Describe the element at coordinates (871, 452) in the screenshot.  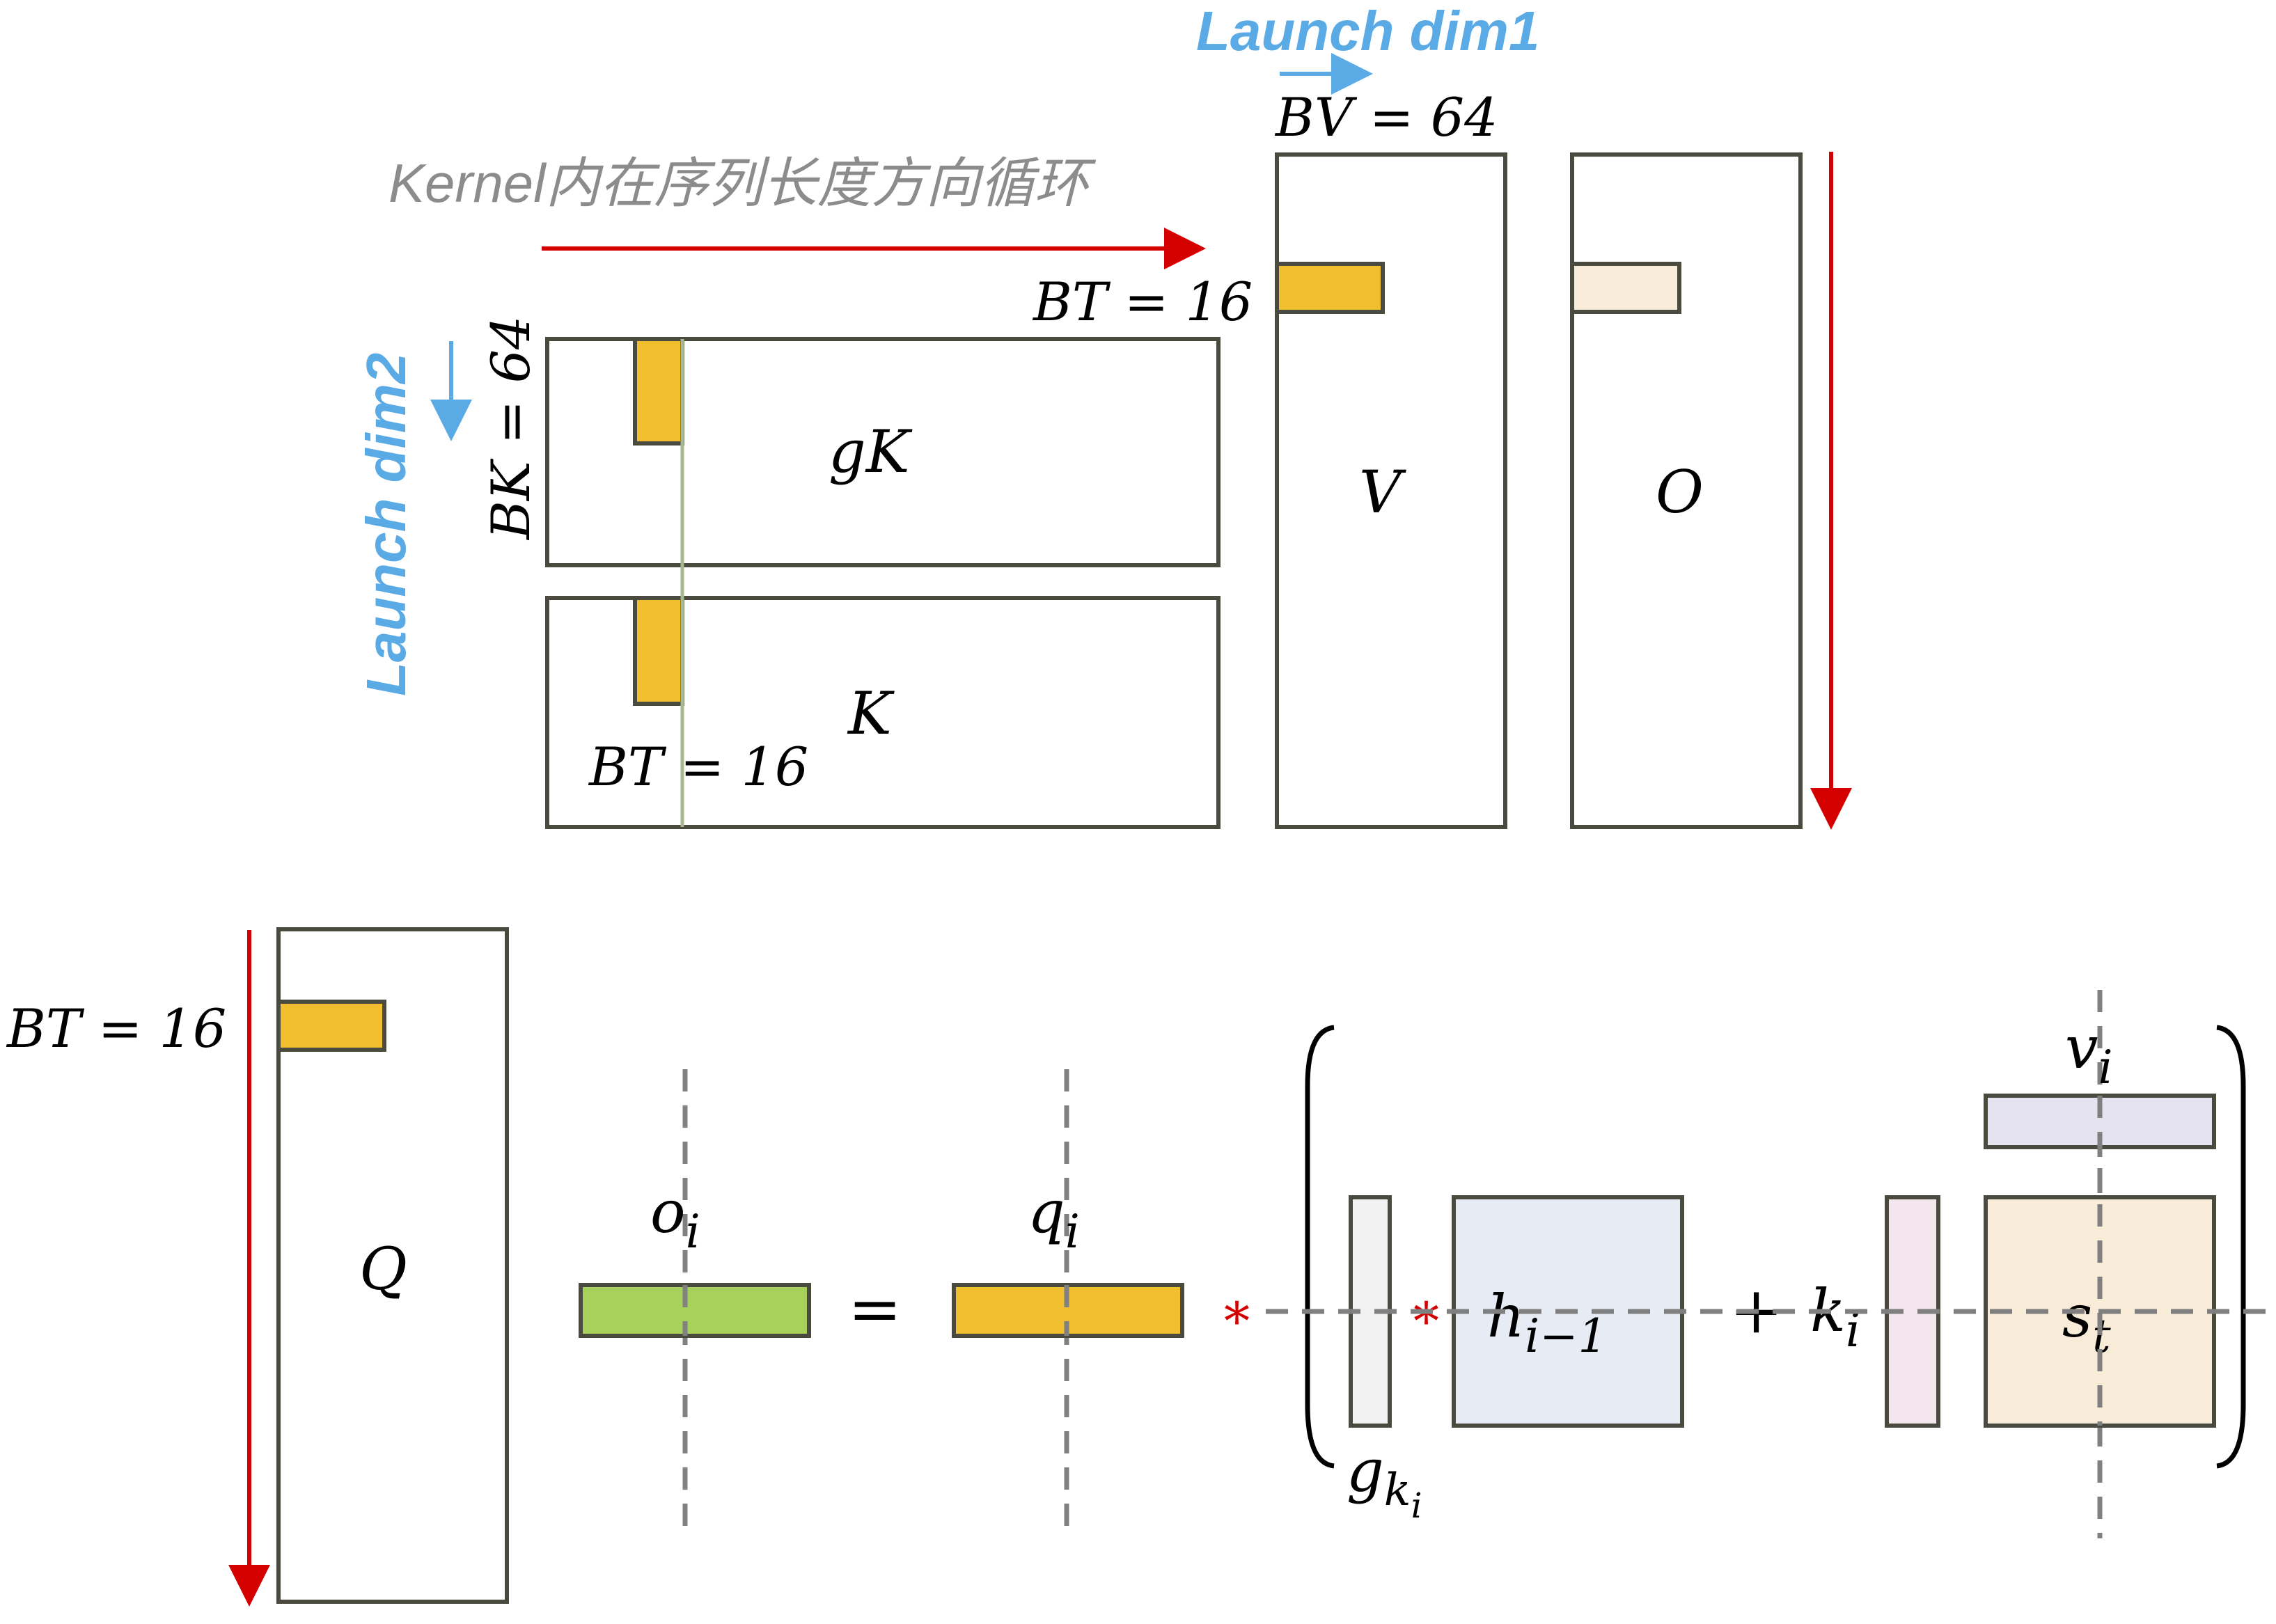
I see `gk-label: gK` at that location.